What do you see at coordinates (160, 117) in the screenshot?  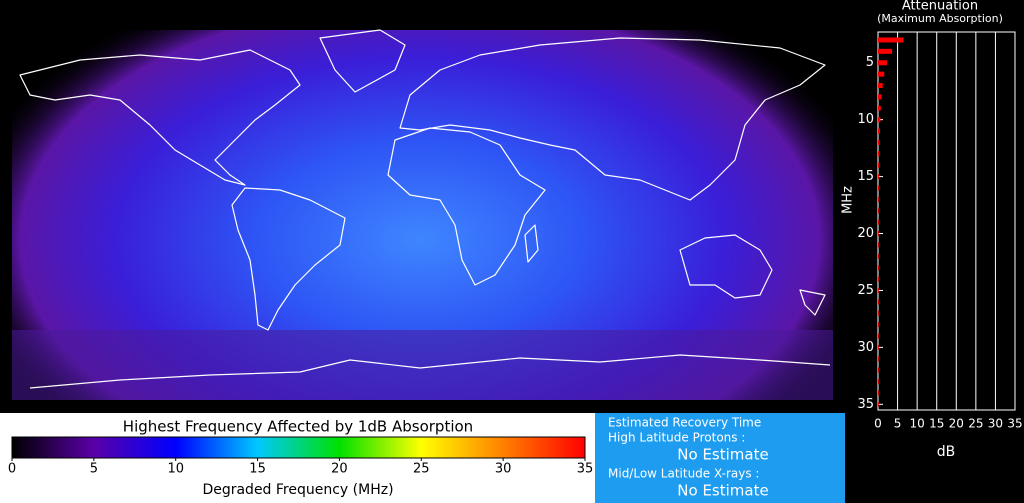 I see `north-america` at bounding box center [160, 117].